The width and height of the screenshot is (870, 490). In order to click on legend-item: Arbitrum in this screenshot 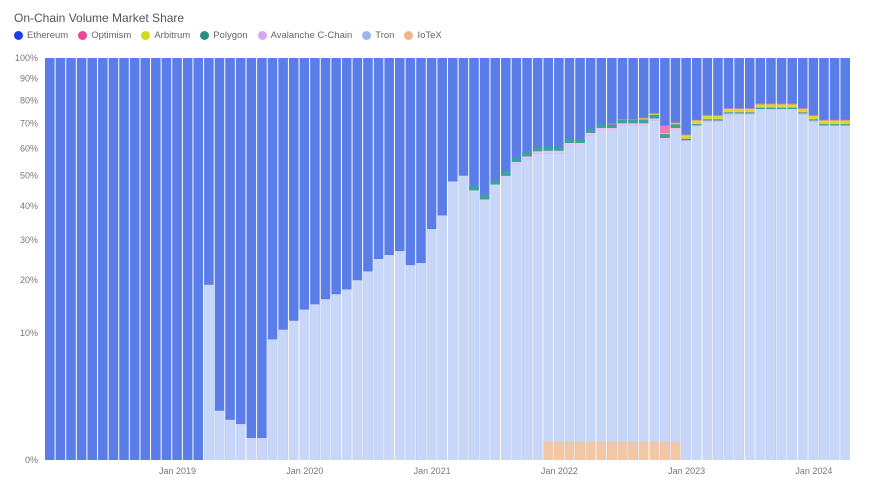, I will do `click(165, 35)`.